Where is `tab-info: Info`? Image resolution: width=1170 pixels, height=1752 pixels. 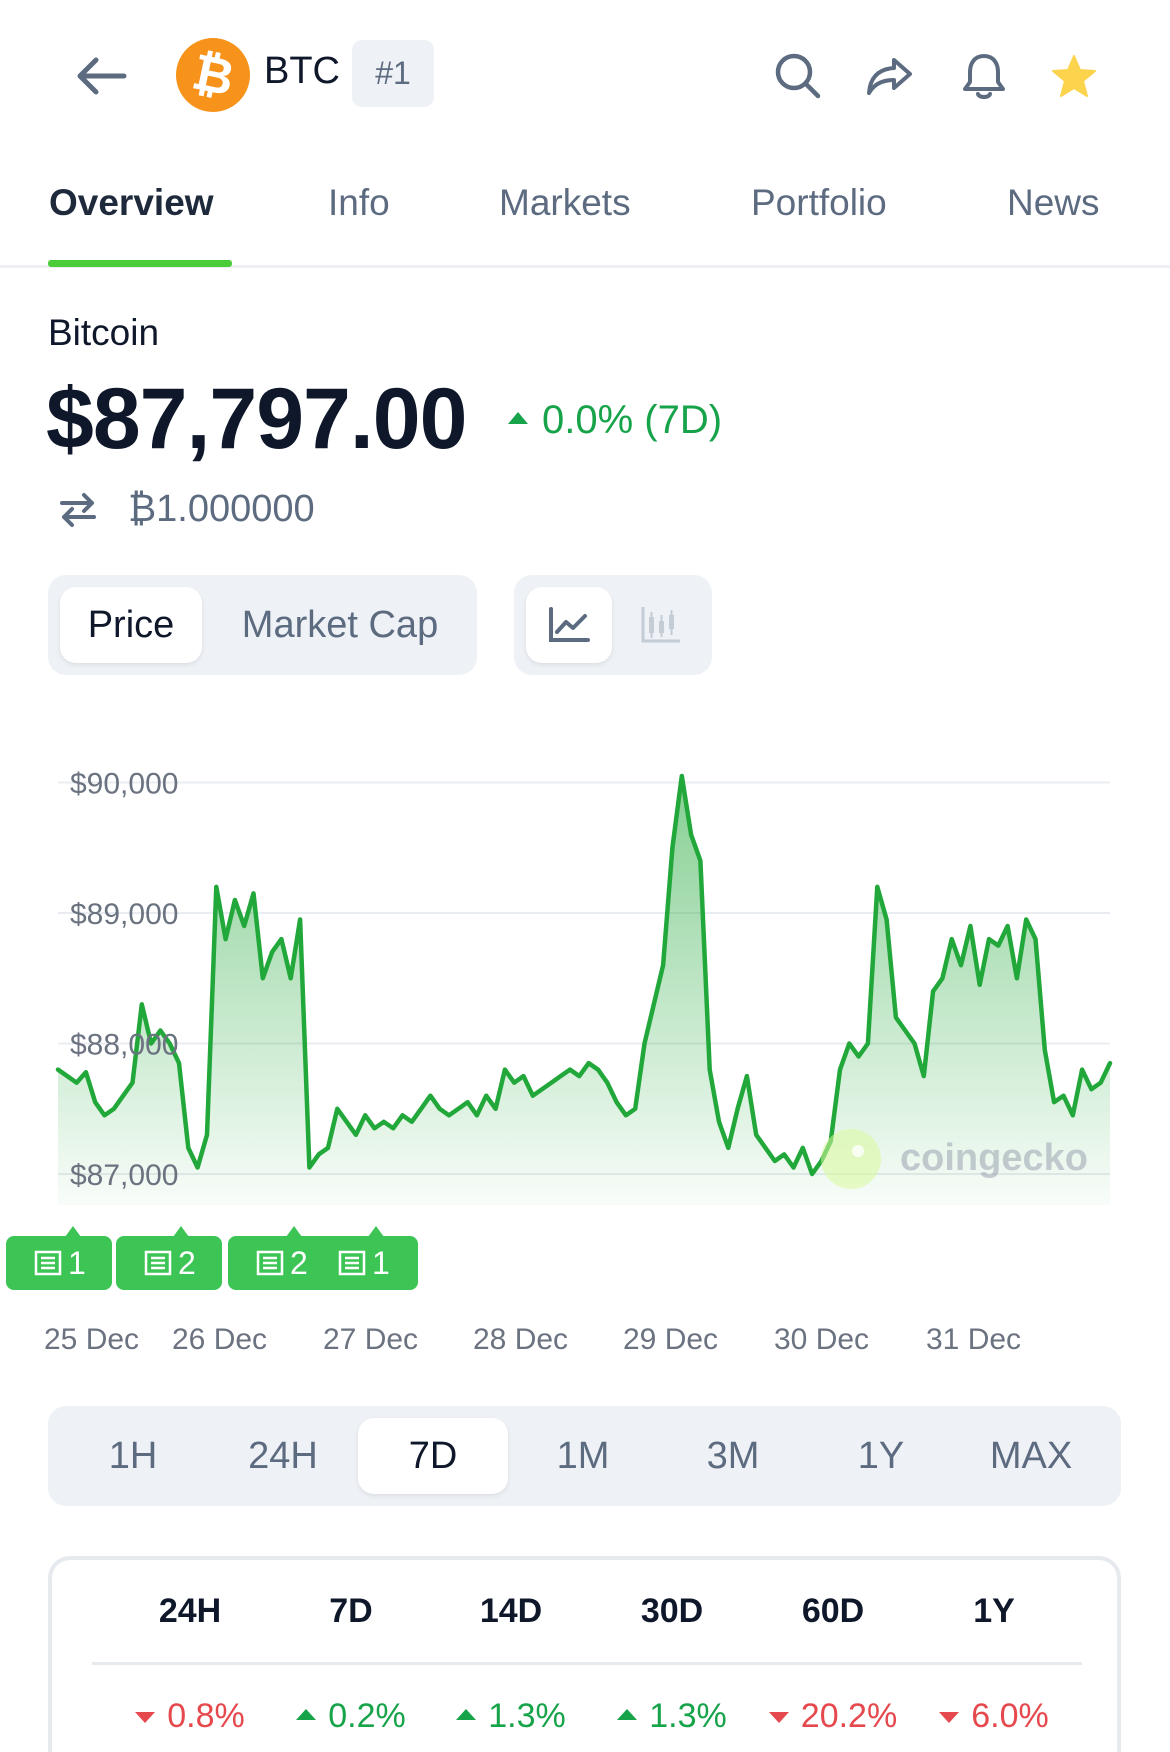
tab-info: Info is located at coordinates (359, 202).